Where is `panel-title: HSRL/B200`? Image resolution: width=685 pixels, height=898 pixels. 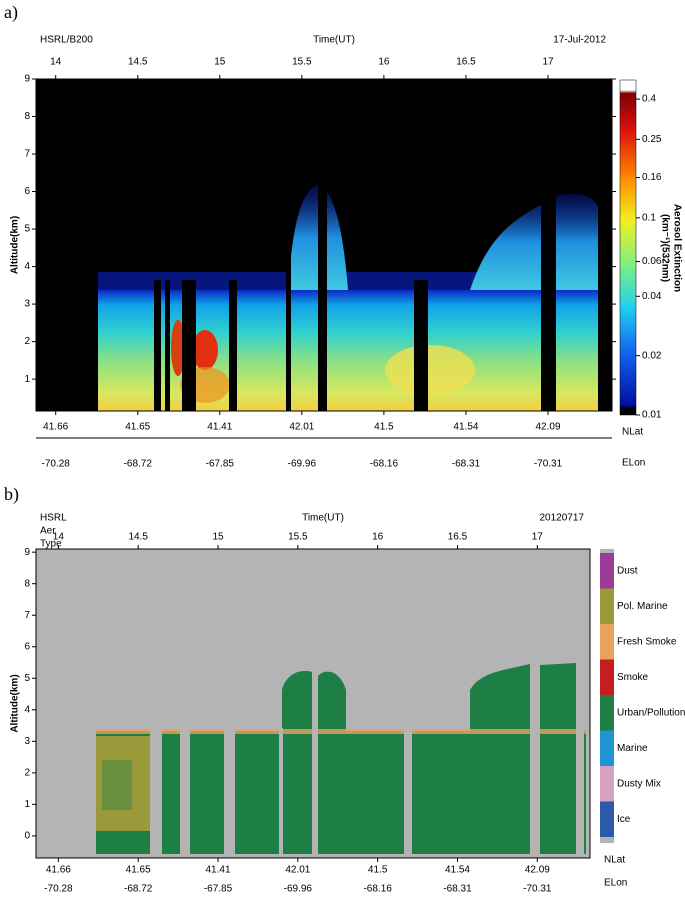 panel-title: HSRL/B200 is located at coordinates (66, 40).